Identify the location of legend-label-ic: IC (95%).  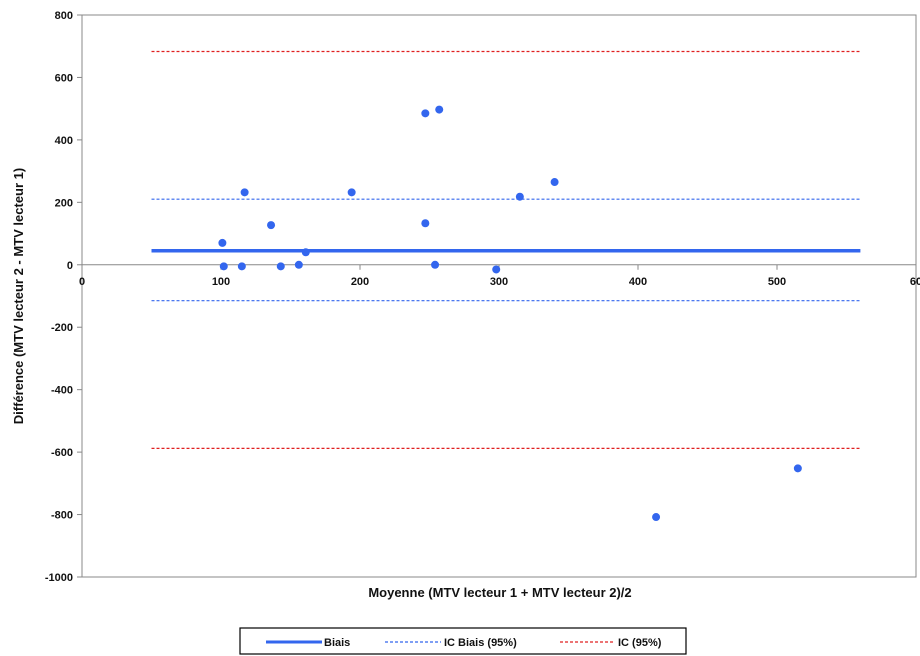
(640, 643).